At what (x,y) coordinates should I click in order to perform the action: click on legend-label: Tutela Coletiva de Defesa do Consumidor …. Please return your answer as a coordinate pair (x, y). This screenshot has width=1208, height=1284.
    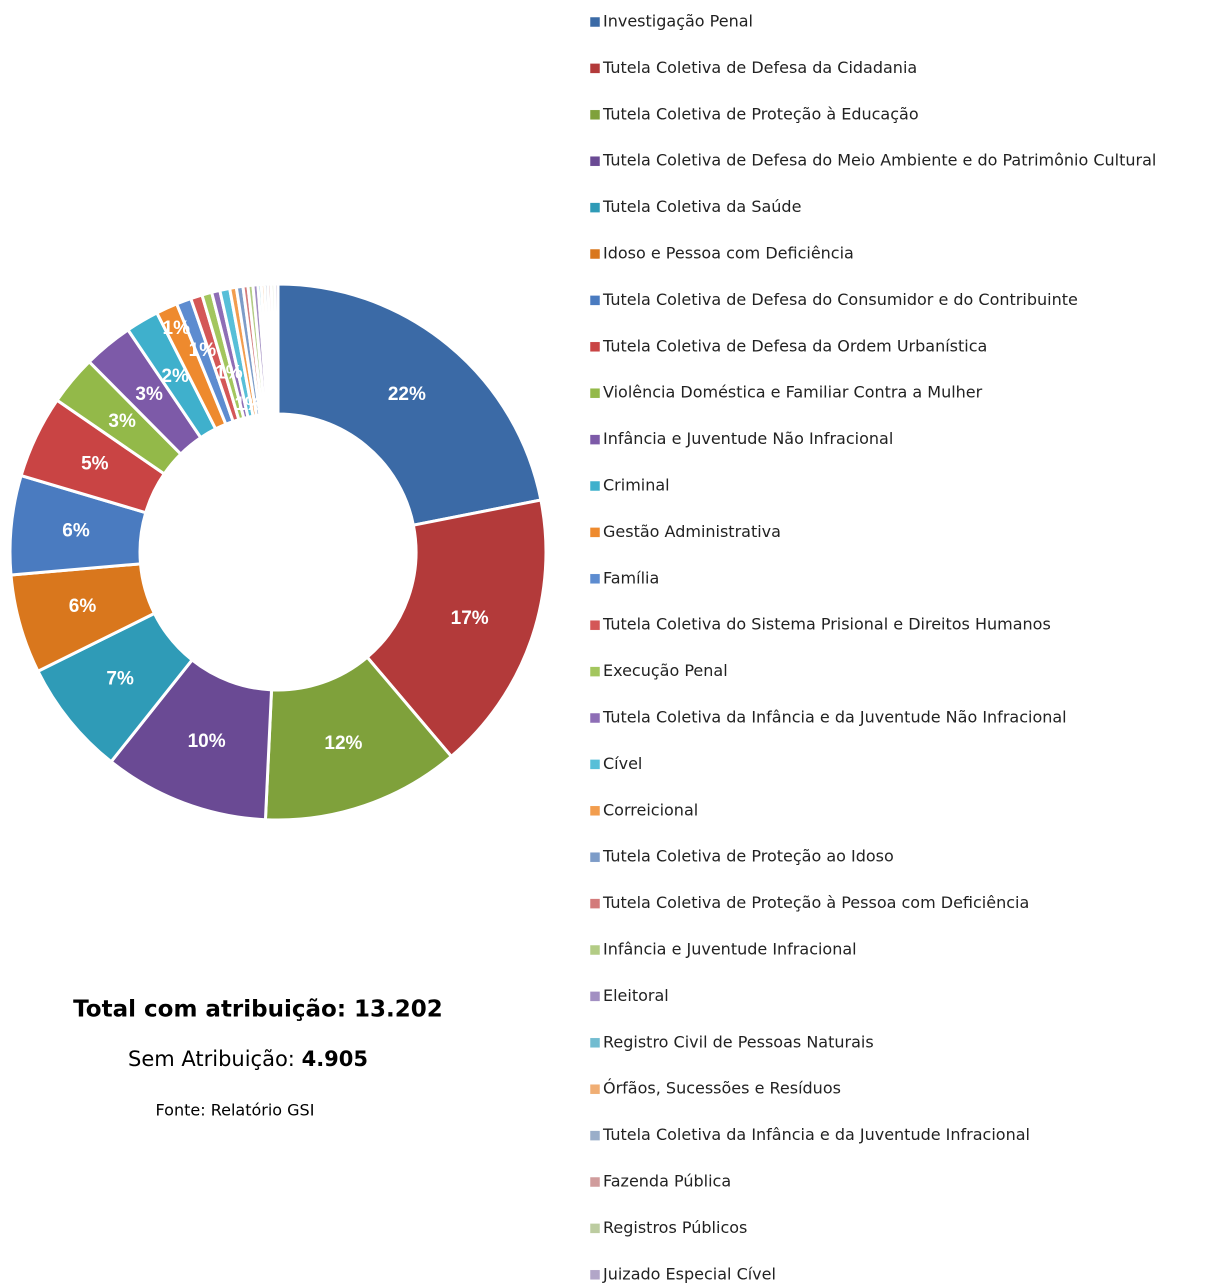
    Looking at the image, I should click on (840, 299).